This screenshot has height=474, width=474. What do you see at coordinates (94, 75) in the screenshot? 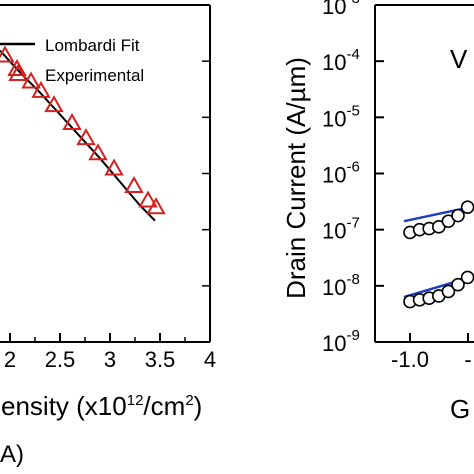
I see `legend-experimental-label: Experimental` at bounding box center [94, 75].